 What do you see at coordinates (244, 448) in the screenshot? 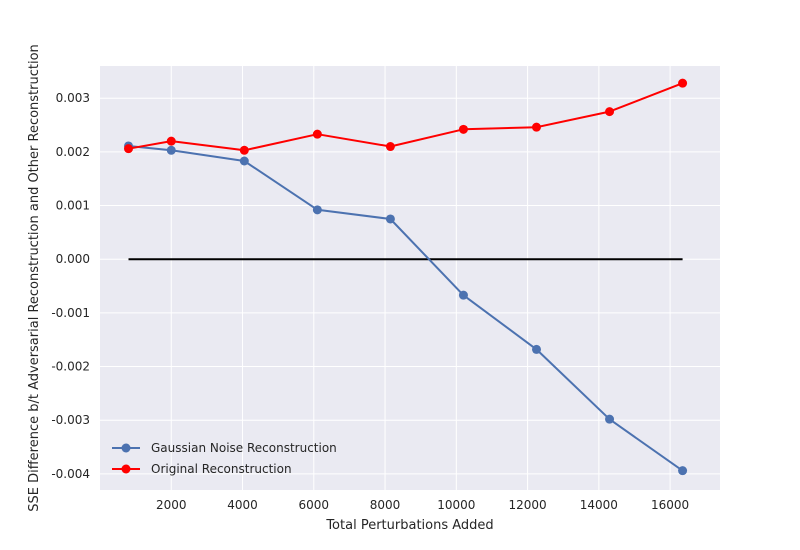
I see `legend-label: Gaussian Noise Reconstruction` at bounding box center [244, 448].